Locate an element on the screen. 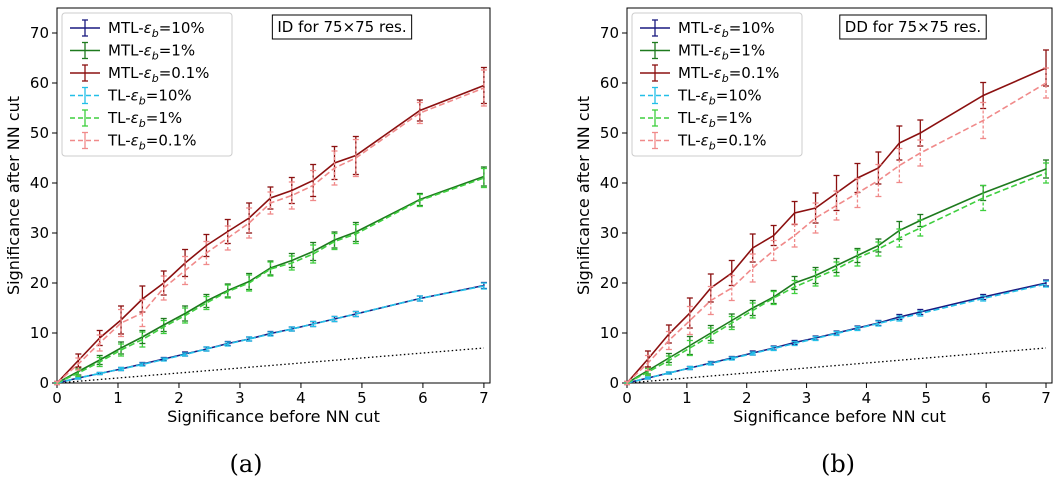  legend-box is located at coordinates (147, 84).